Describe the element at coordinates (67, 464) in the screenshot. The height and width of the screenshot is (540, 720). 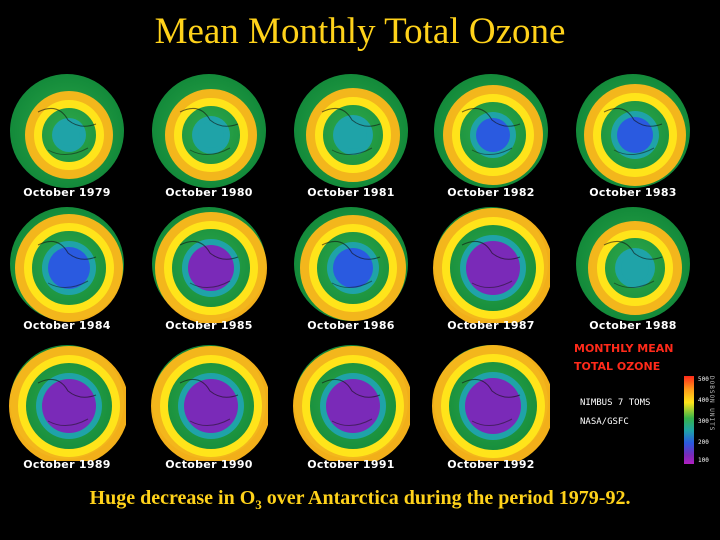
I see `globe-label: October 1989` at that location.